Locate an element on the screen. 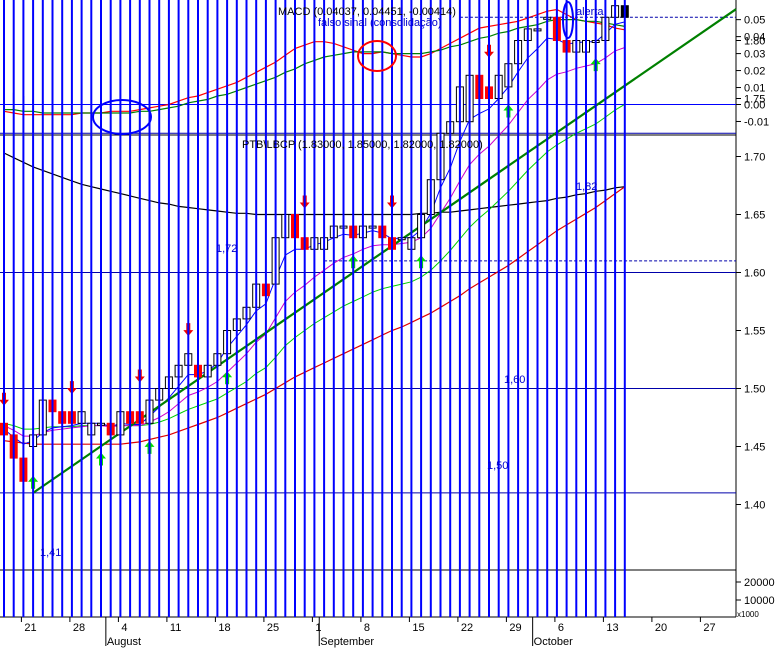 Image resolution: width=782 pixels, height=653 pixels. consolidation-annotation: falso sinal (consolidação) is located at coordinates (380, 23).